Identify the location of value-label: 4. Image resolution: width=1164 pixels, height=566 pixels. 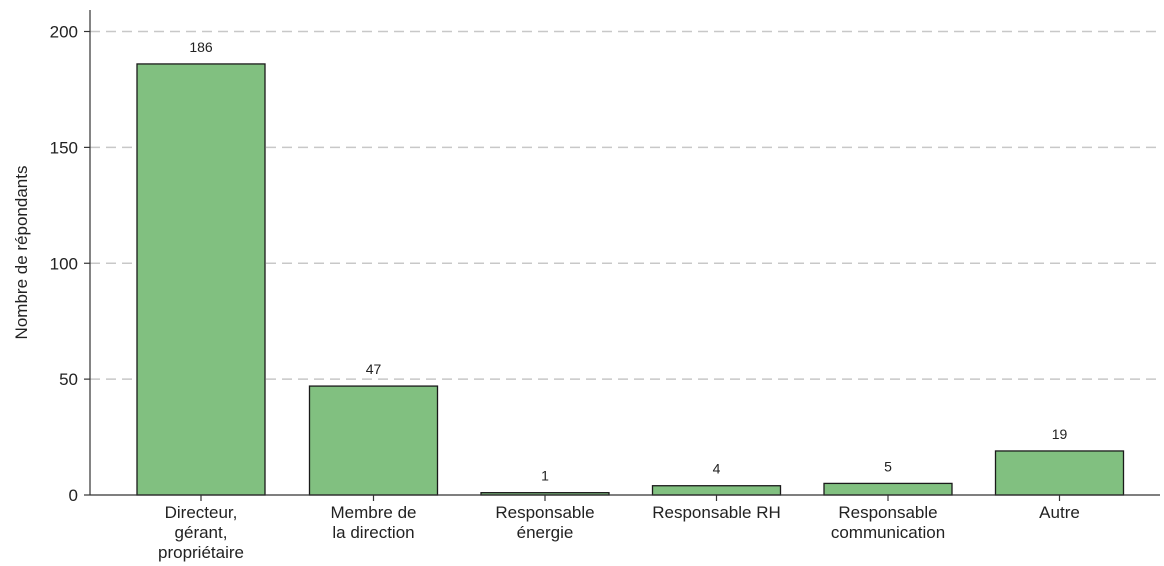
(717, 469).